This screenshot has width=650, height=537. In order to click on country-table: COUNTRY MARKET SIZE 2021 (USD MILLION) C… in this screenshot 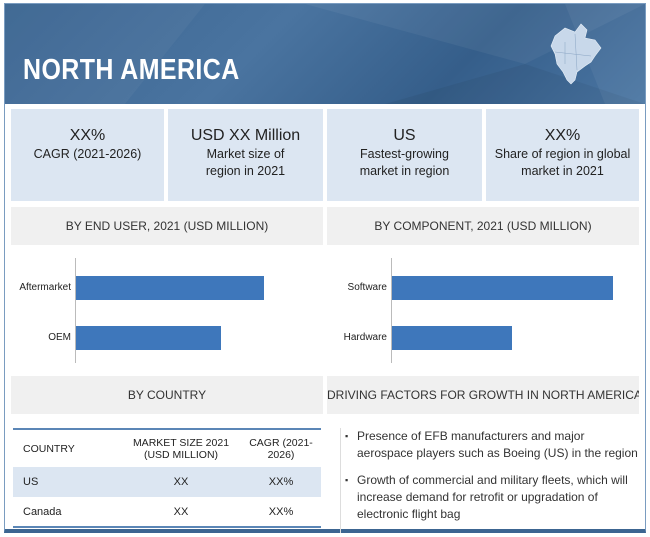, I will do `click(167, 478)`.